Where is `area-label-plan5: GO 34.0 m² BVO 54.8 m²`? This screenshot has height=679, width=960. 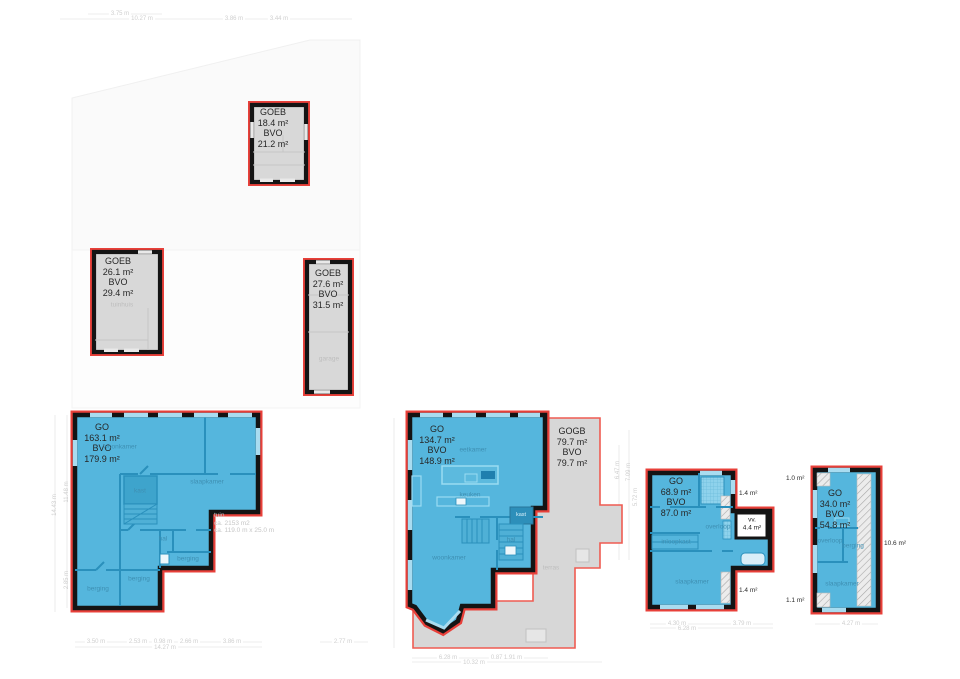 area-label-plan5: GO 34.0 m² BVO 54.8 m² is located at coordinates (835, 509).